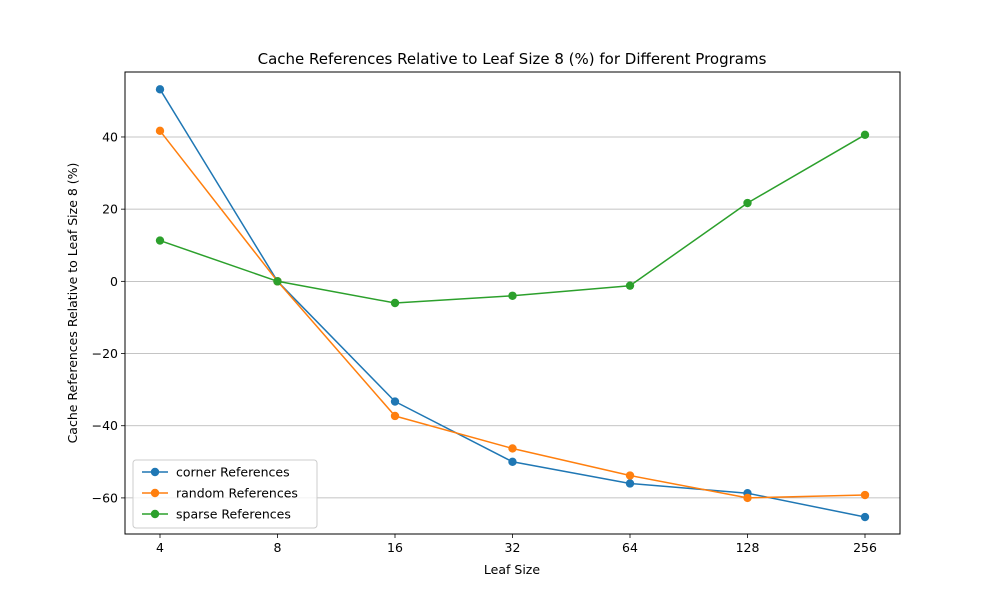 The height and width of the screenshot is (604, 1000). What do you see at coordinates (630, 547) in the screenshot?
I see `x-tick-label: 64` at bounding box center [630, 547].